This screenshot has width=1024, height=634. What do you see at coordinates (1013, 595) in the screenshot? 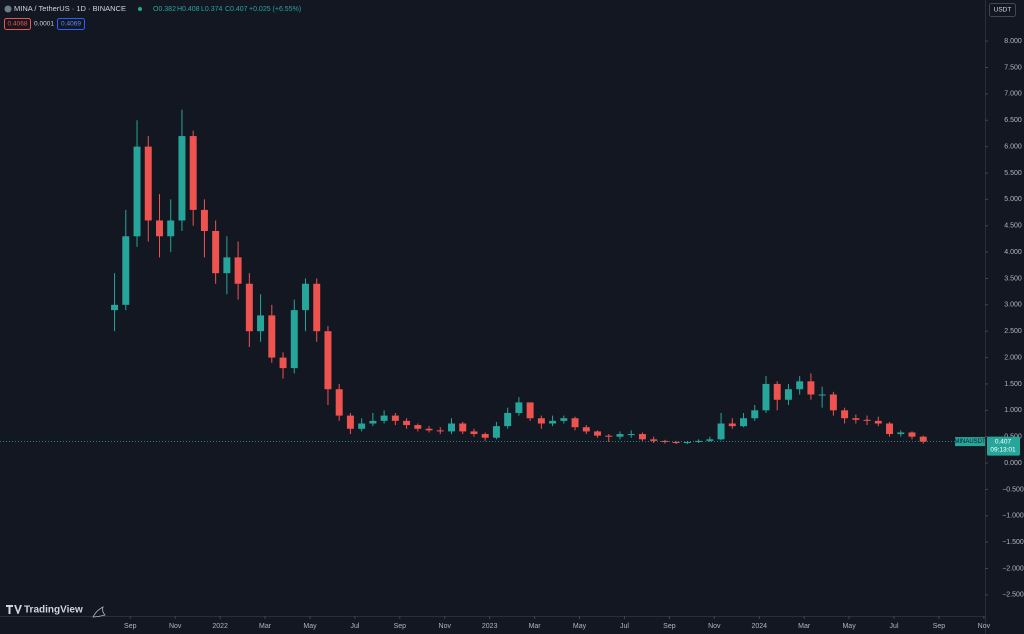
I see `y-tick-label: −2.500` at bounding box center [1013, 595].